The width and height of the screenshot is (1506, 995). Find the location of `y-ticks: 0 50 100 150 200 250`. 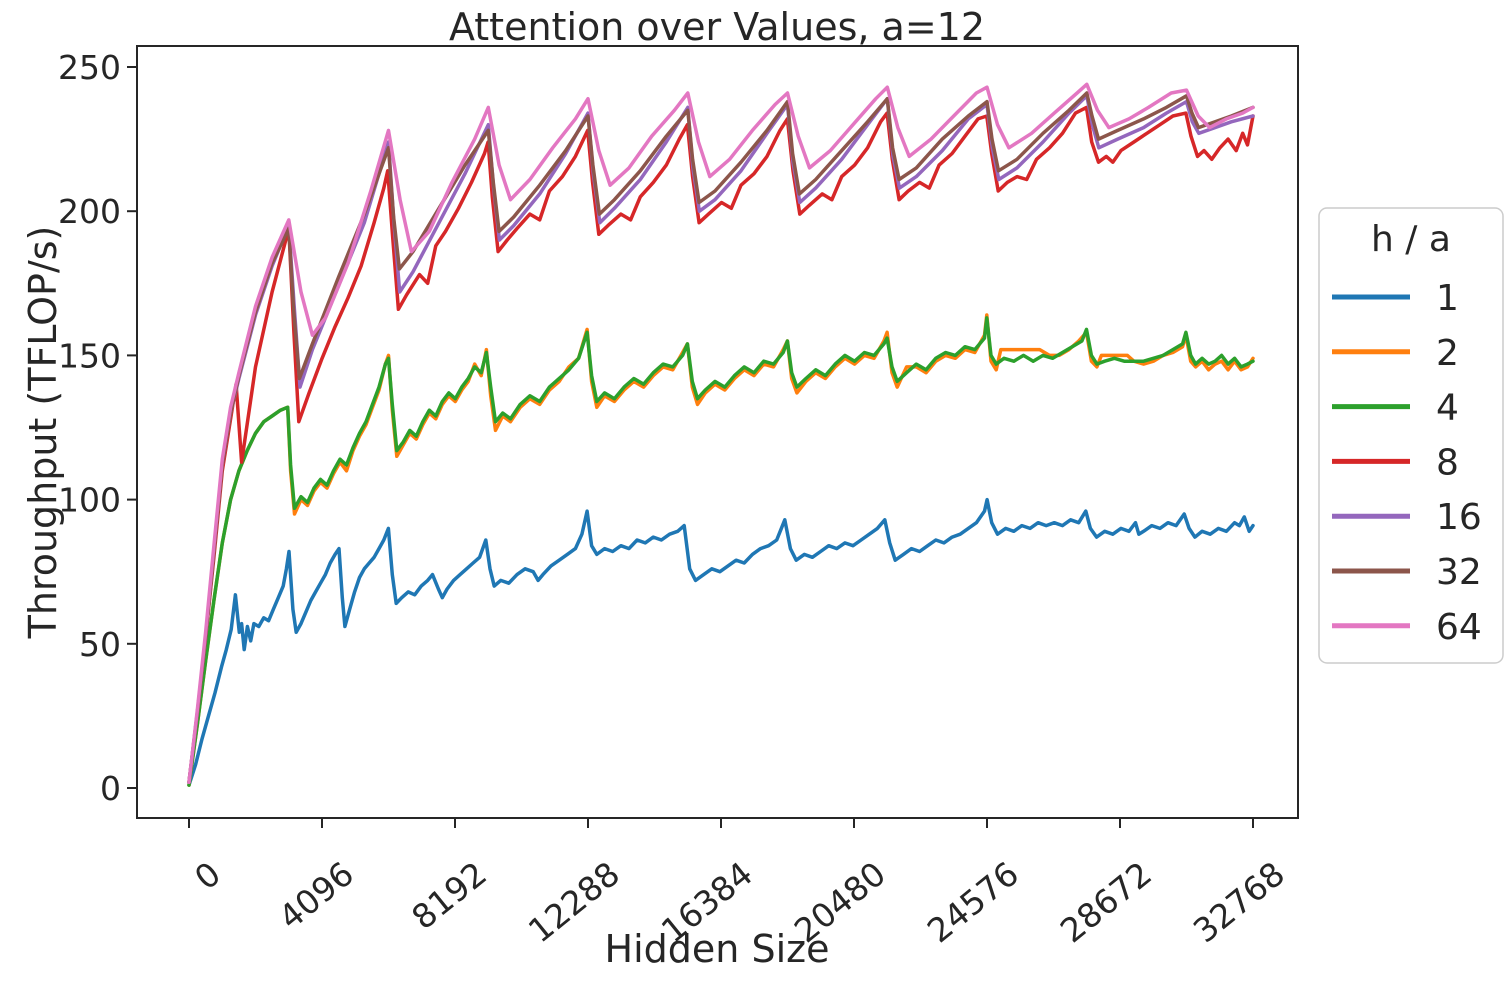

y-ticks: 0 50 100 150 200 250 is located at coordinates (97, 428).